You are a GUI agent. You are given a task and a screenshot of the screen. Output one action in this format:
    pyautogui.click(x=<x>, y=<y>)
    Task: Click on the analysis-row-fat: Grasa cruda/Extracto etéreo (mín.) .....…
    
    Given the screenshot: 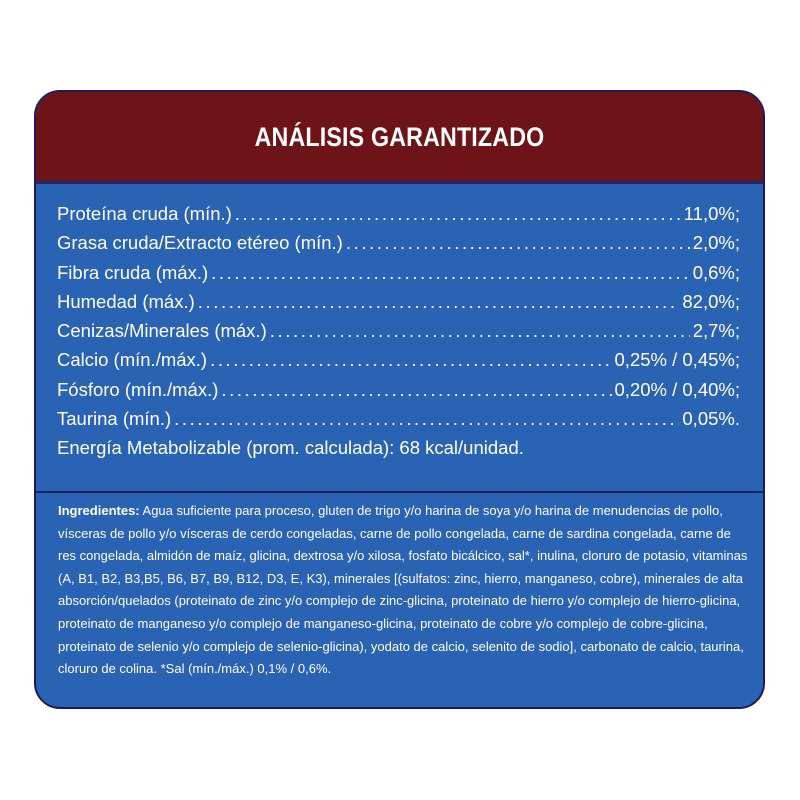 What is the action you would take?
    pyautogui.click(x=398, y=246)
    